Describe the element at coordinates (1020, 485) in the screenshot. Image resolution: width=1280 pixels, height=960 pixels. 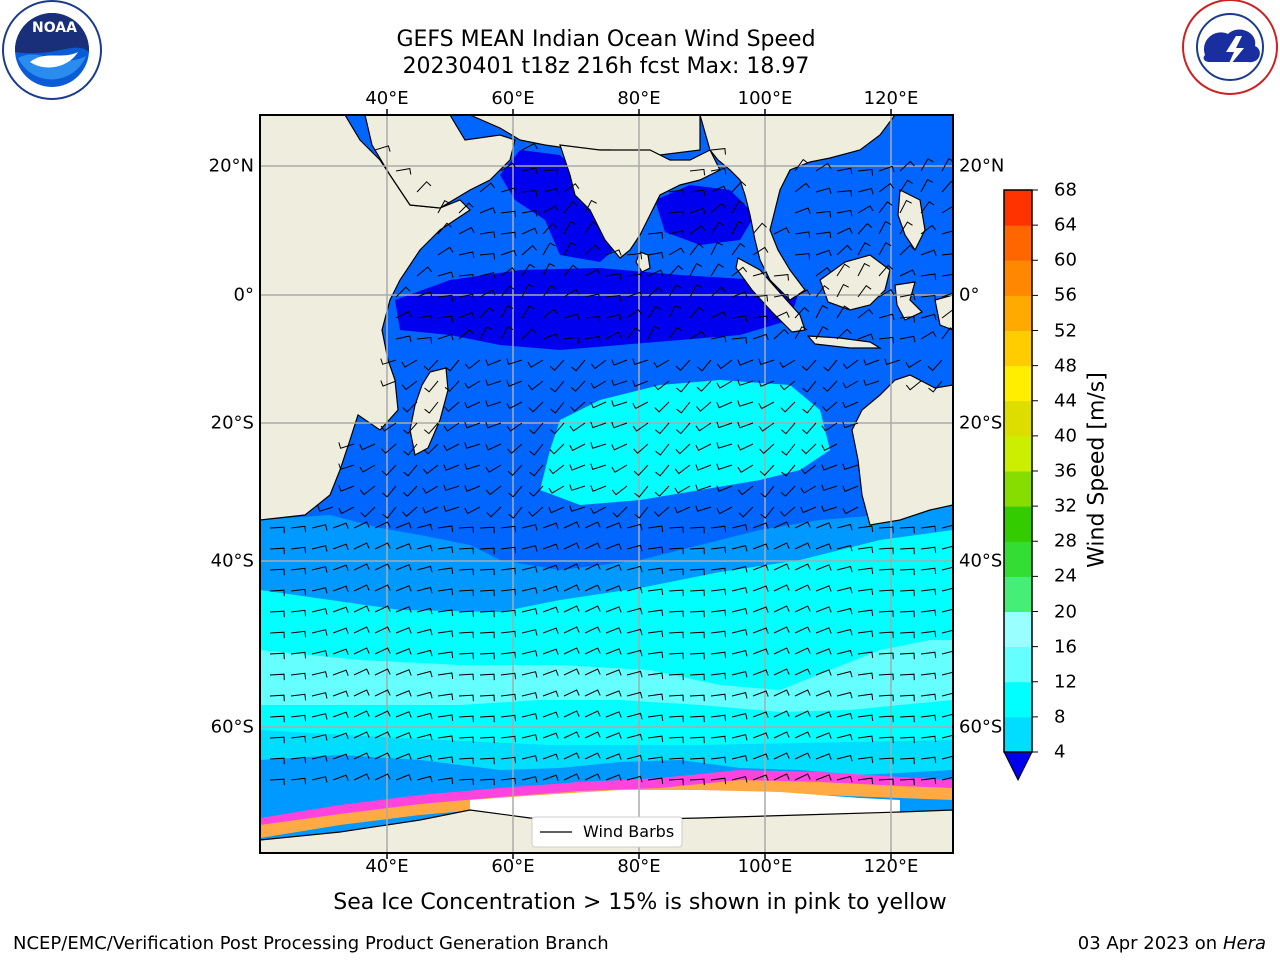
I see `colorbar` at that location.